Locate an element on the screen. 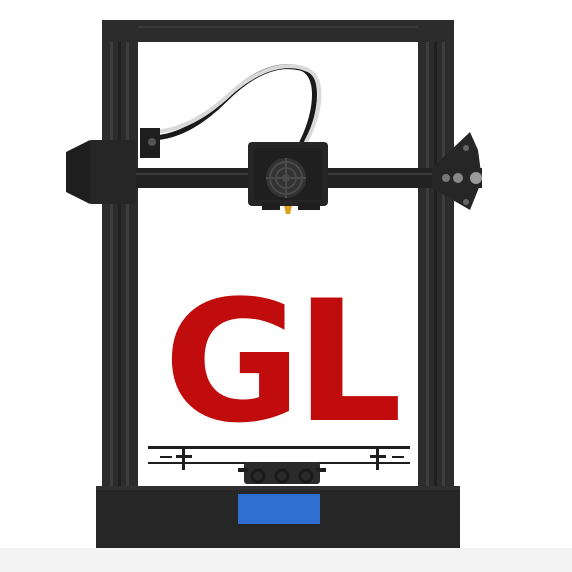  top-frame-groove is located at coordinates (278, 27).